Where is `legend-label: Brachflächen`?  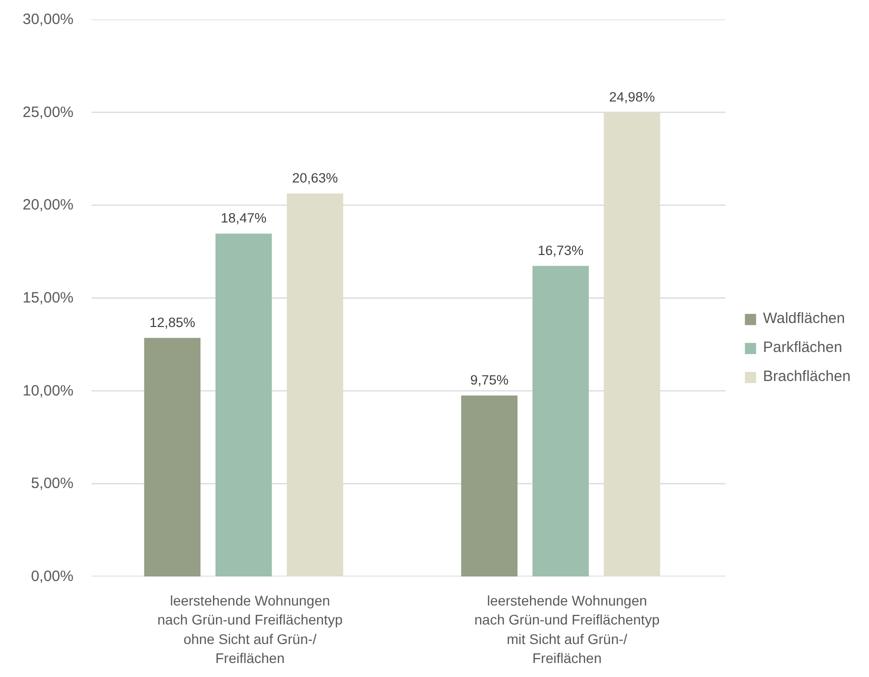
legend-label: Brachflächen is located at coordinates (807, 377).